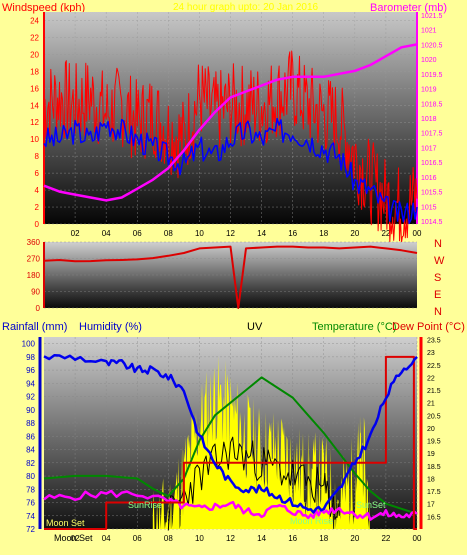 Image resolution: width=467 pixels, height=555 pixels. Describe the element at coordinates (417, 233) in the screenshot. I see `time-tick-label: 00` at that location.